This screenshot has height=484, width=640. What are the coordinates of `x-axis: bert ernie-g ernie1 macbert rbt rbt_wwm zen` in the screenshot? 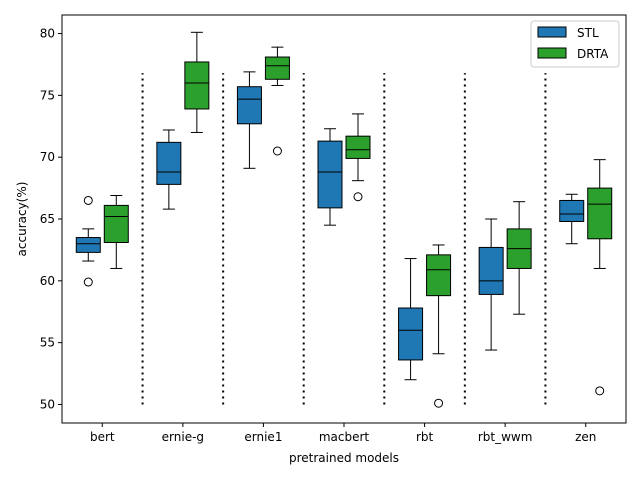 It's located at (343, 433).